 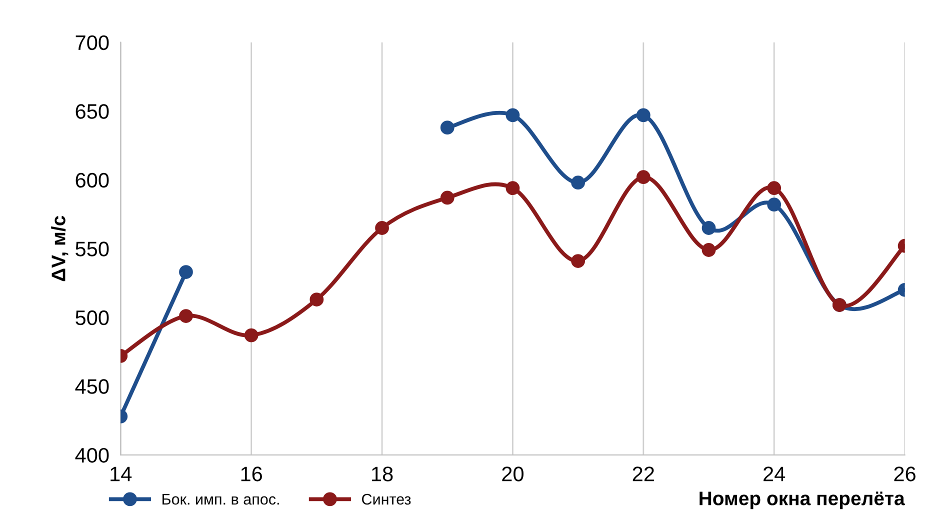 What do you see at coordinates (92, 111) in the screenshot?
I see `y-tick-label: 650` at bounding box center [92, 111].